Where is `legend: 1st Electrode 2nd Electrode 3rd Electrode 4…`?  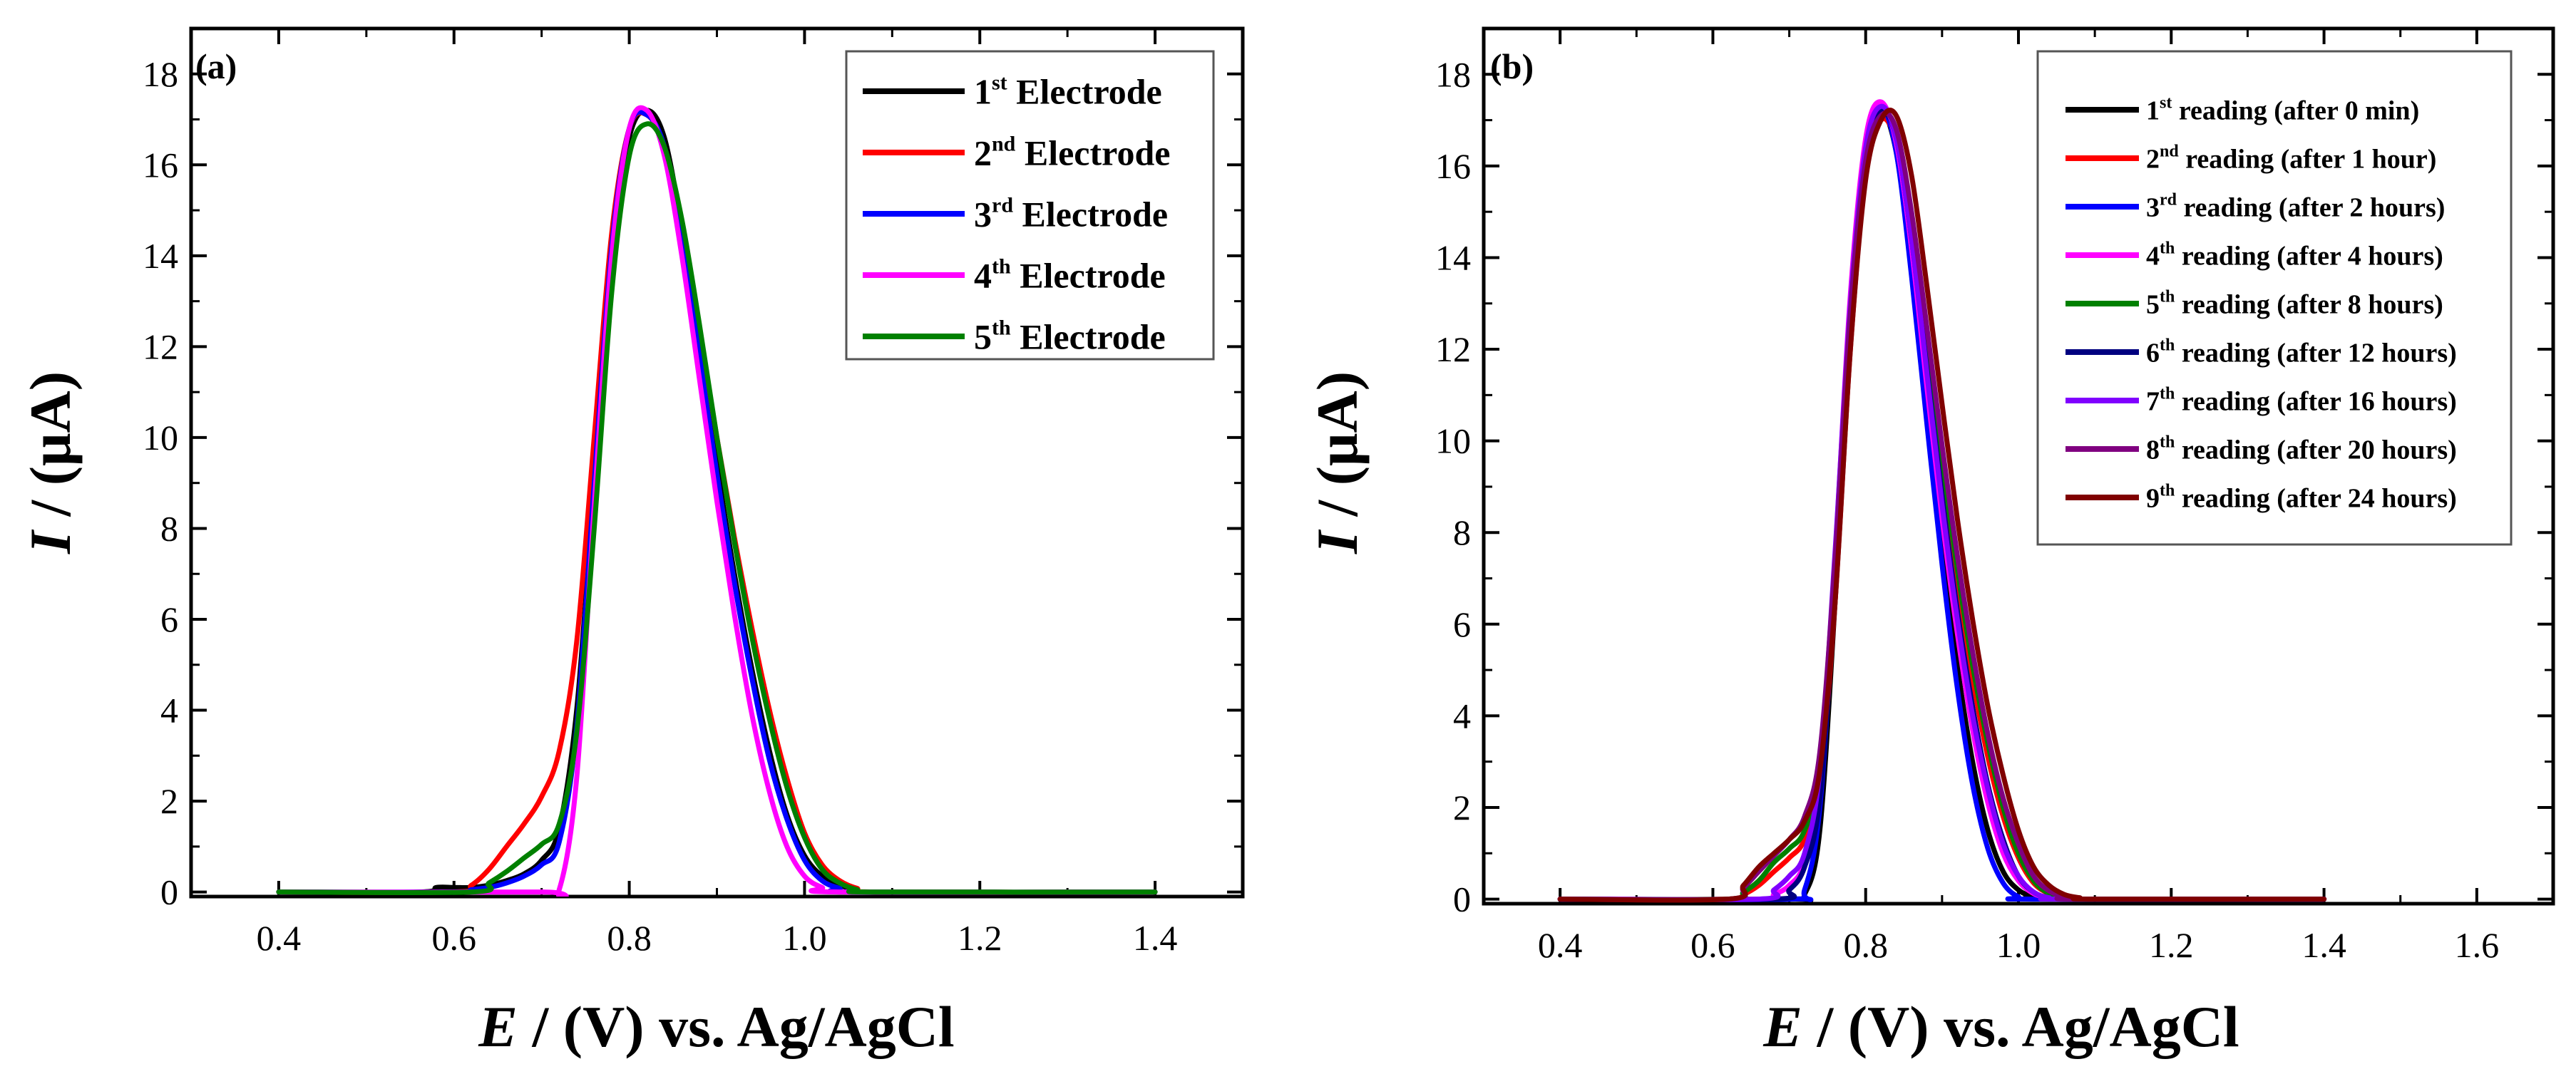 legend: 1st Electrode 2nd Electrode 3rd Electrode 4… is located at coordinates (1030, 205).